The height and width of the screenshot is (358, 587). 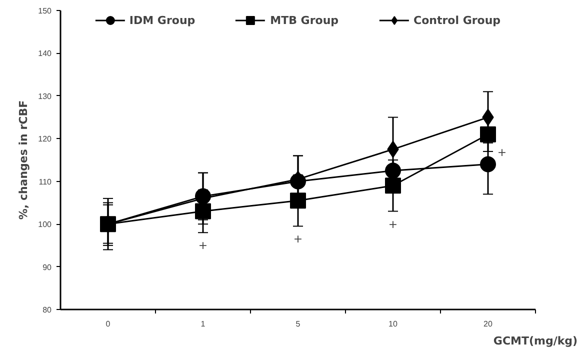 What do you see at coordinates (45, 11) in the screenshot?
I see `y-tick-label: 150` at bounding box center [45, 11].